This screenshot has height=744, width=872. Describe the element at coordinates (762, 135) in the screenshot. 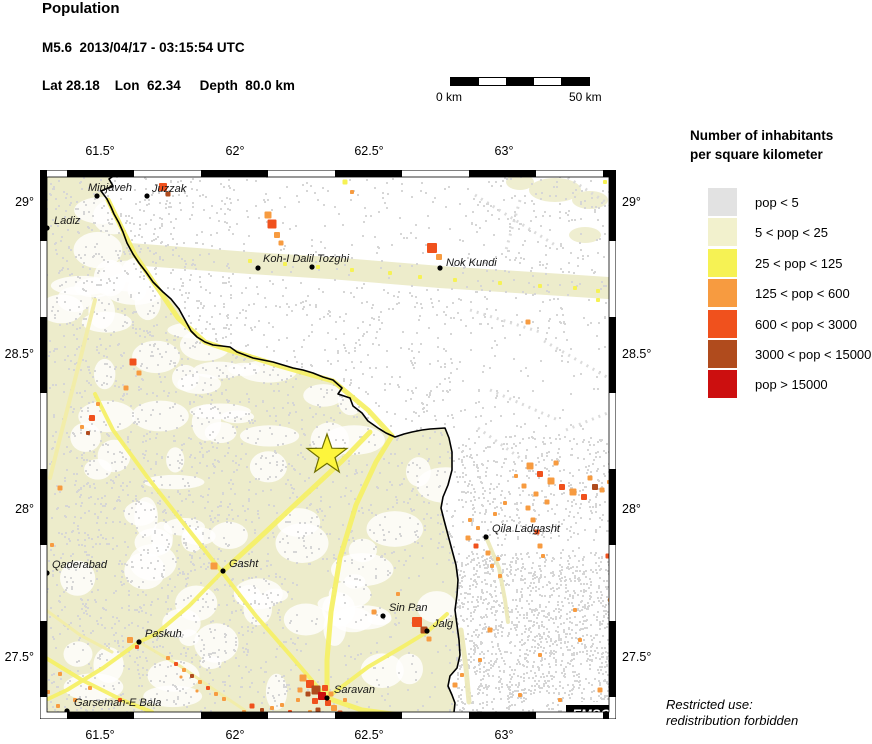

I see `legend-title-line1: Number of inhabitants` at that location.